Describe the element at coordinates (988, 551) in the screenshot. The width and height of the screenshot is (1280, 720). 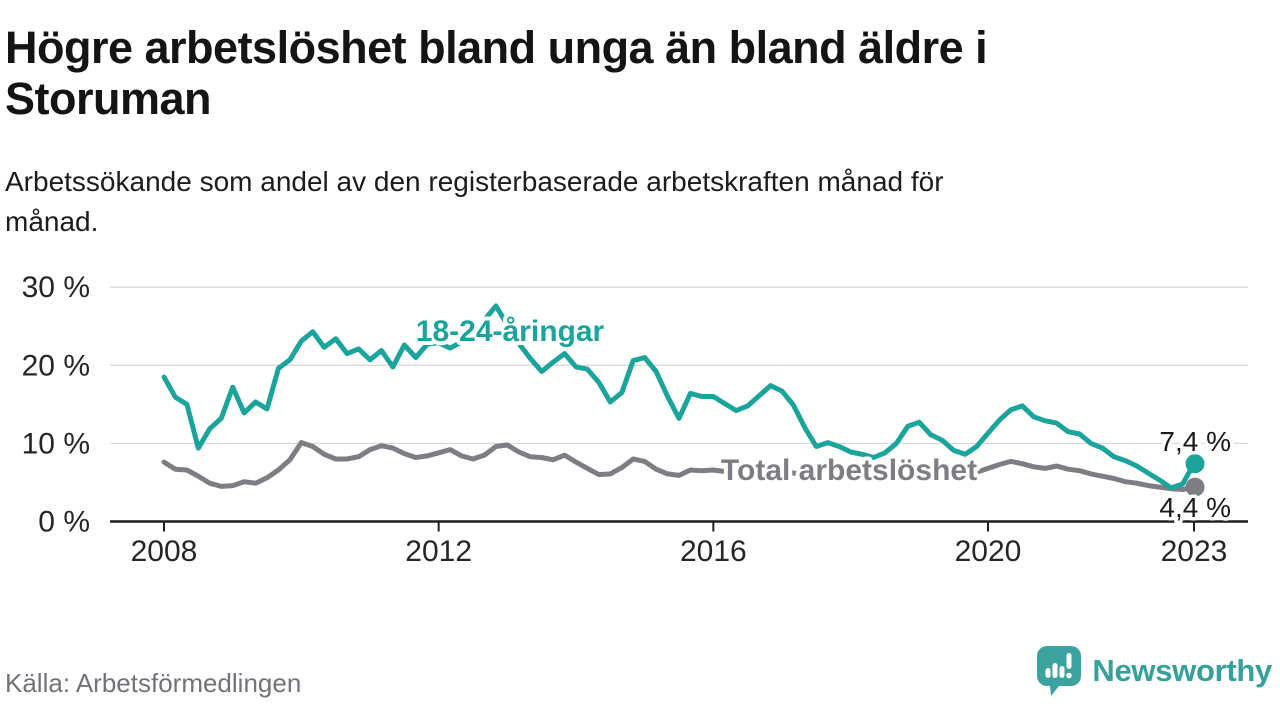
I see `x-axis-label-2020: 2020` at that location.